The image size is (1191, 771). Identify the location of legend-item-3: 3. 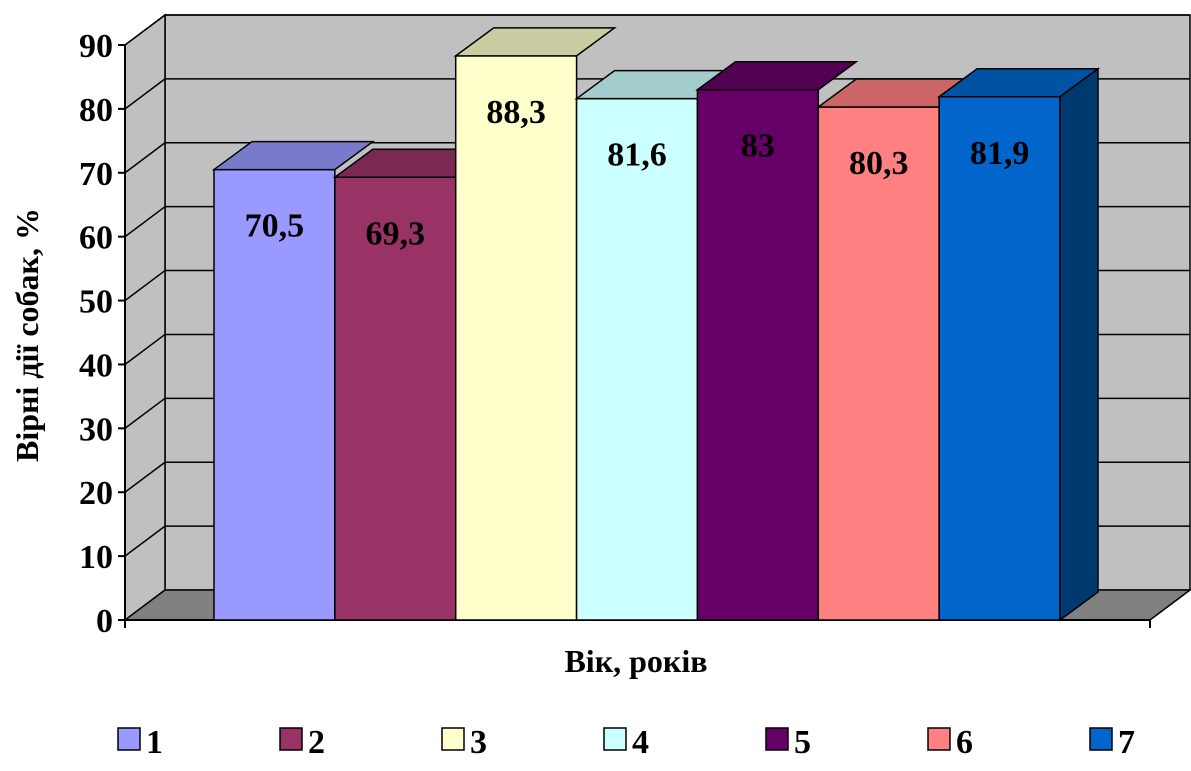
(464, 742).